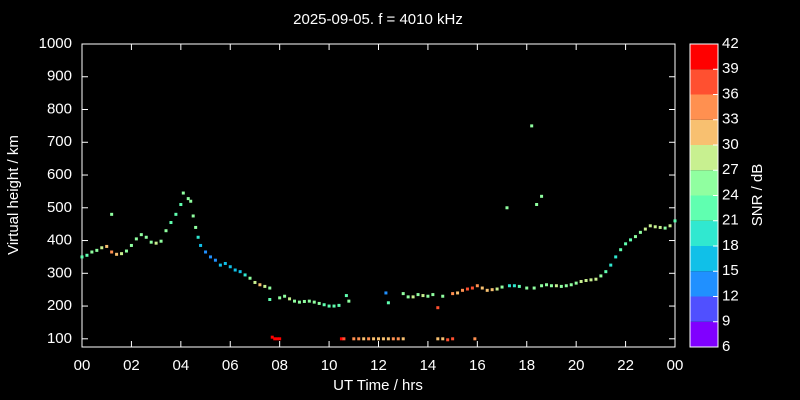 The height and width of the screenshot is (400, 800). Describe the element at coordinates (730, 270) in the screenshot. I see `colorbar-tick-label: 15` at that location.